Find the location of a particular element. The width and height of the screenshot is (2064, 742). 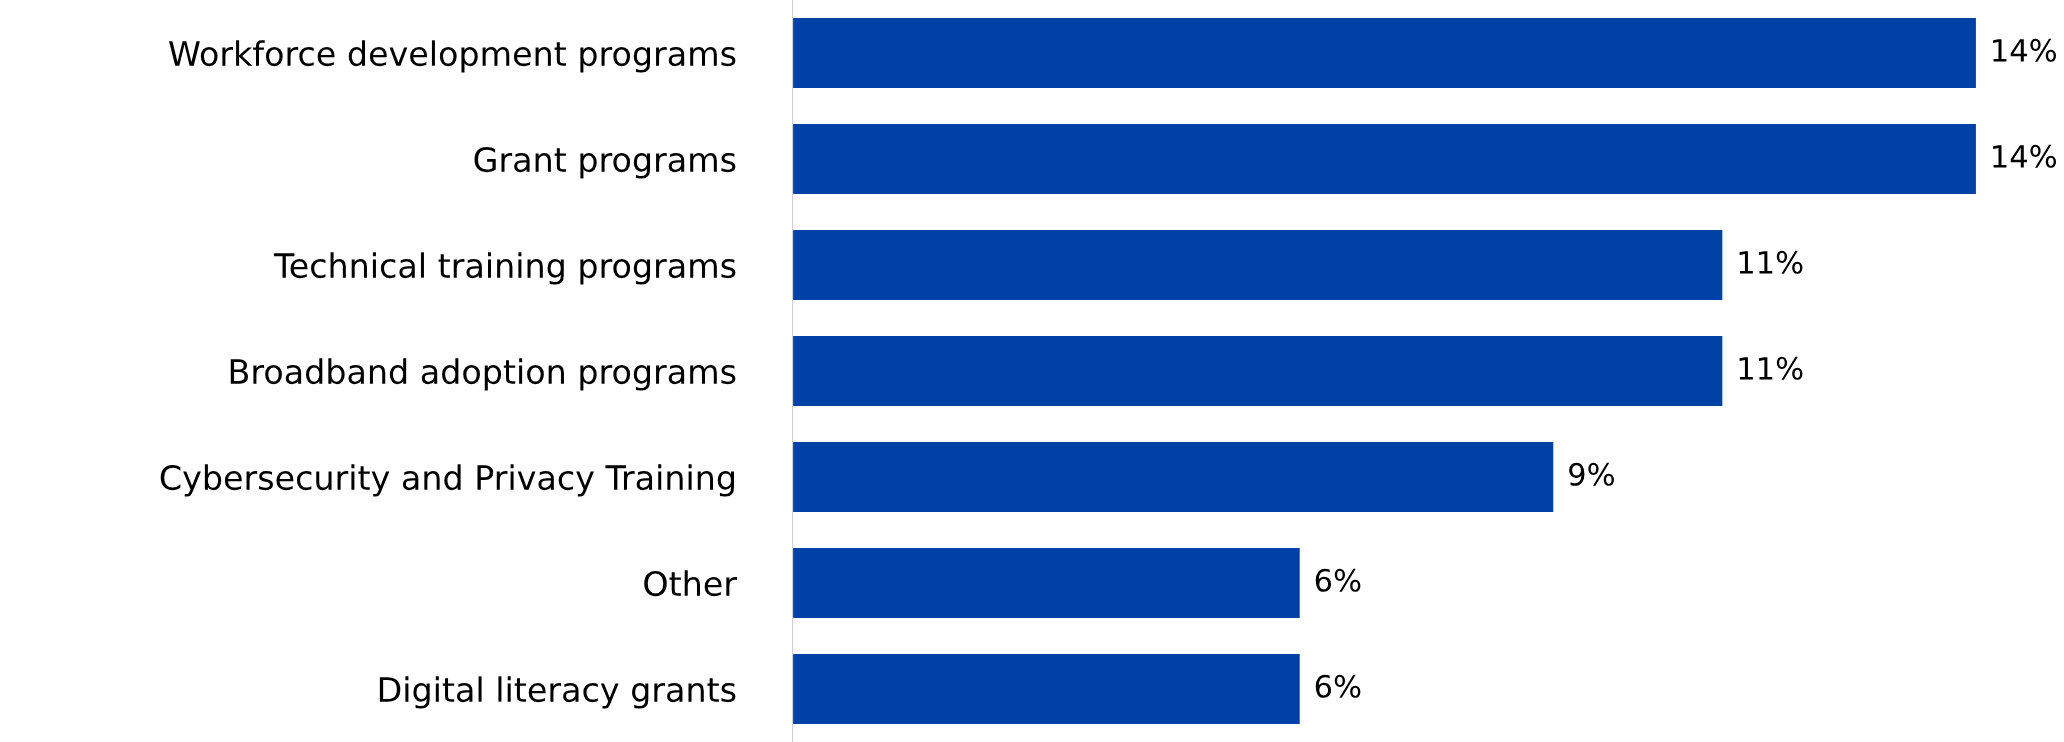

y-tick-label: Other is located at coordinates (691, 583).